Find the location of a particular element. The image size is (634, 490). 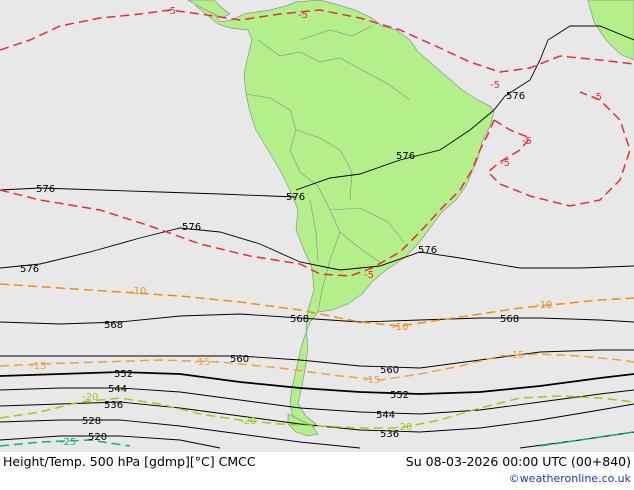

contour-576-south is located at coordinates (317, 249).